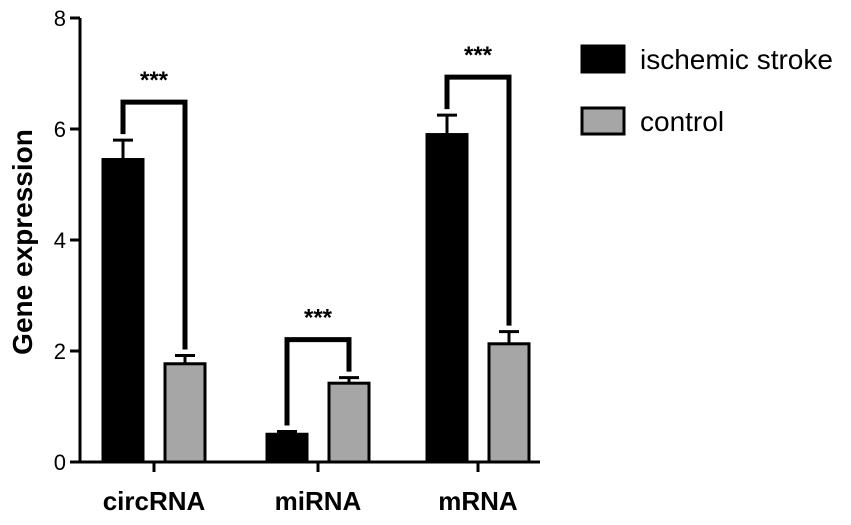 The image size is (851, 525). Describe the element at coordinates (154, 224) in the screenshot. I see `significance-bracket-circRNA` at that location.